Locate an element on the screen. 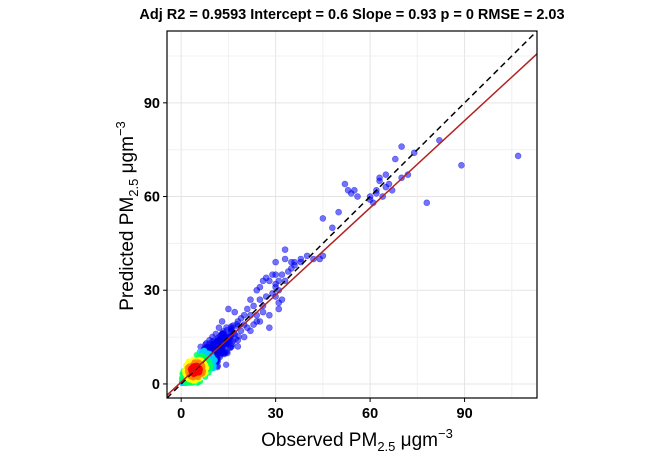  y-axis-label: Predicted PM2.5 μgm−3 is located at coordinates (127, 216).